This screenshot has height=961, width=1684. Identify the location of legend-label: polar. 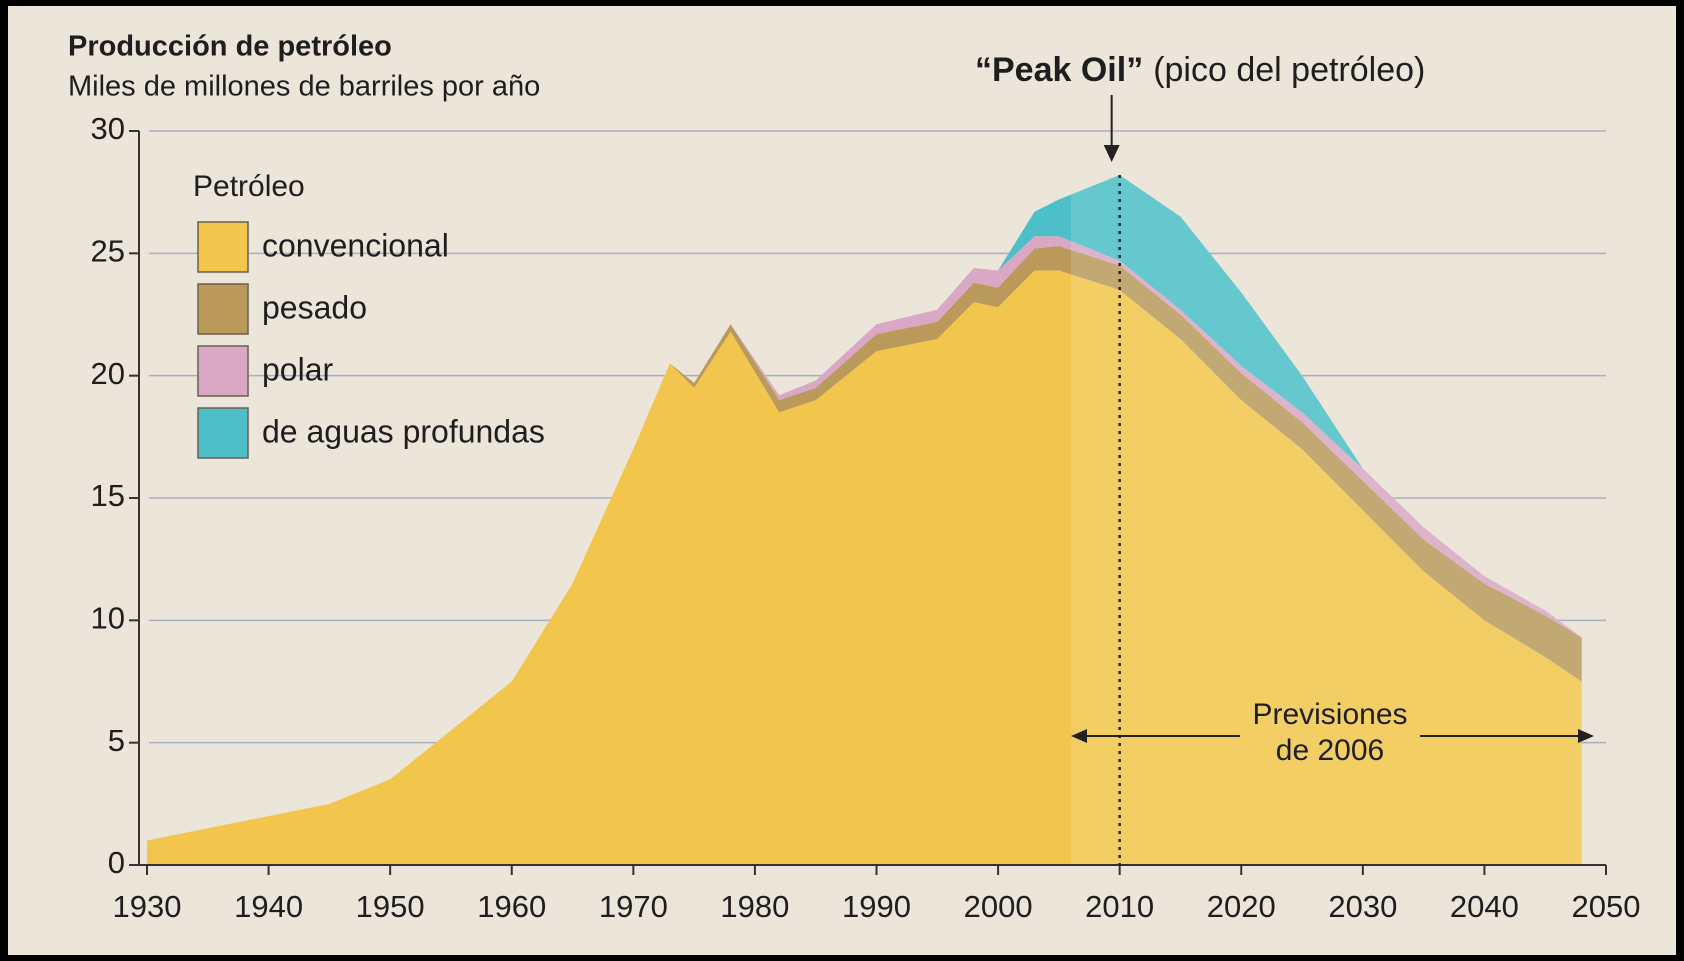
(298, 369).